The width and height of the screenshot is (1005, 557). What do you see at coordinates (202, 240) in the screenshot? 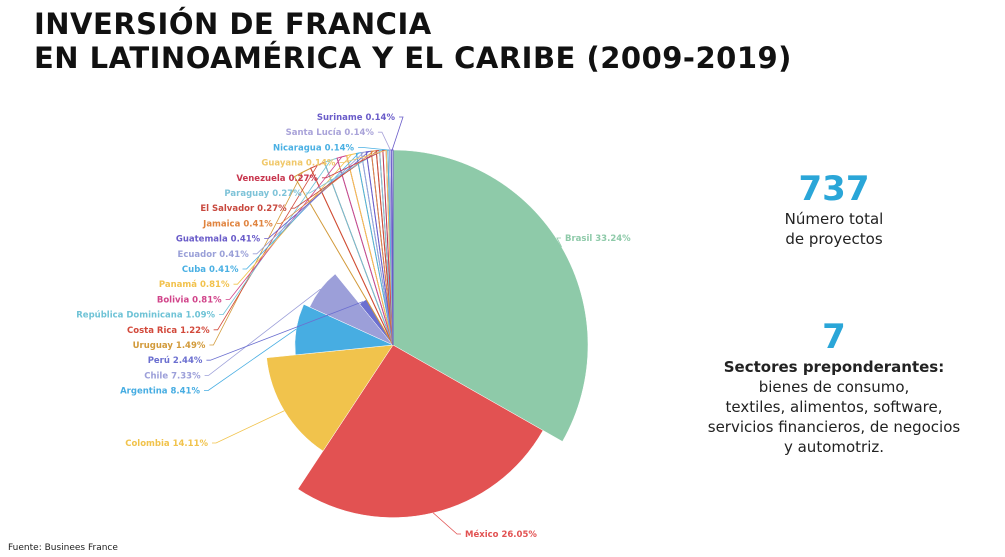
I see `slice-name: Guatemala` at bounding box center [202, 240].